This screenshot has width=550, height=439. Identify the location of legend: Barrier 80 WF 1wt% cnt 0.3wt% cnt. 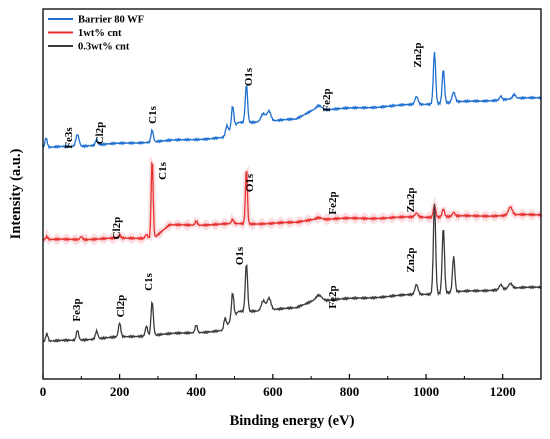
(96, 34).